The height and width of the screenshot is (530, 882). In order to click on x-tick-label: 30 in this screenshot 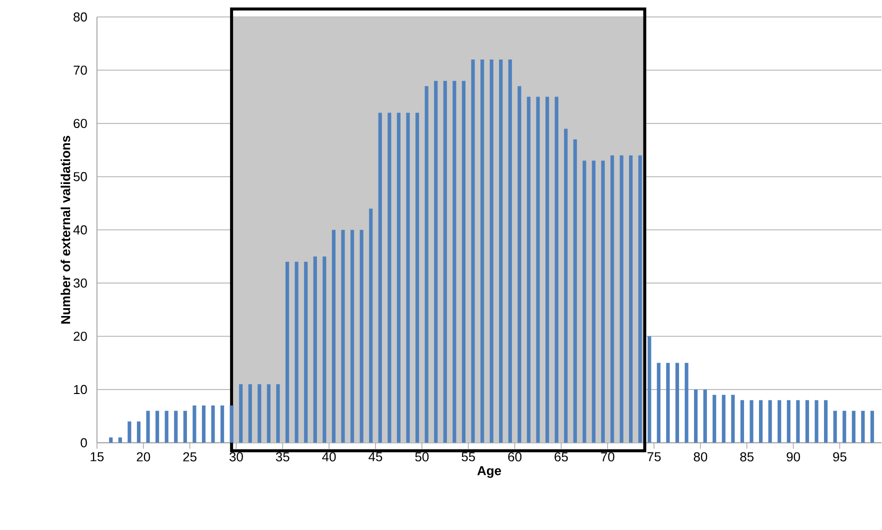, I will do `click(236, 457)`.